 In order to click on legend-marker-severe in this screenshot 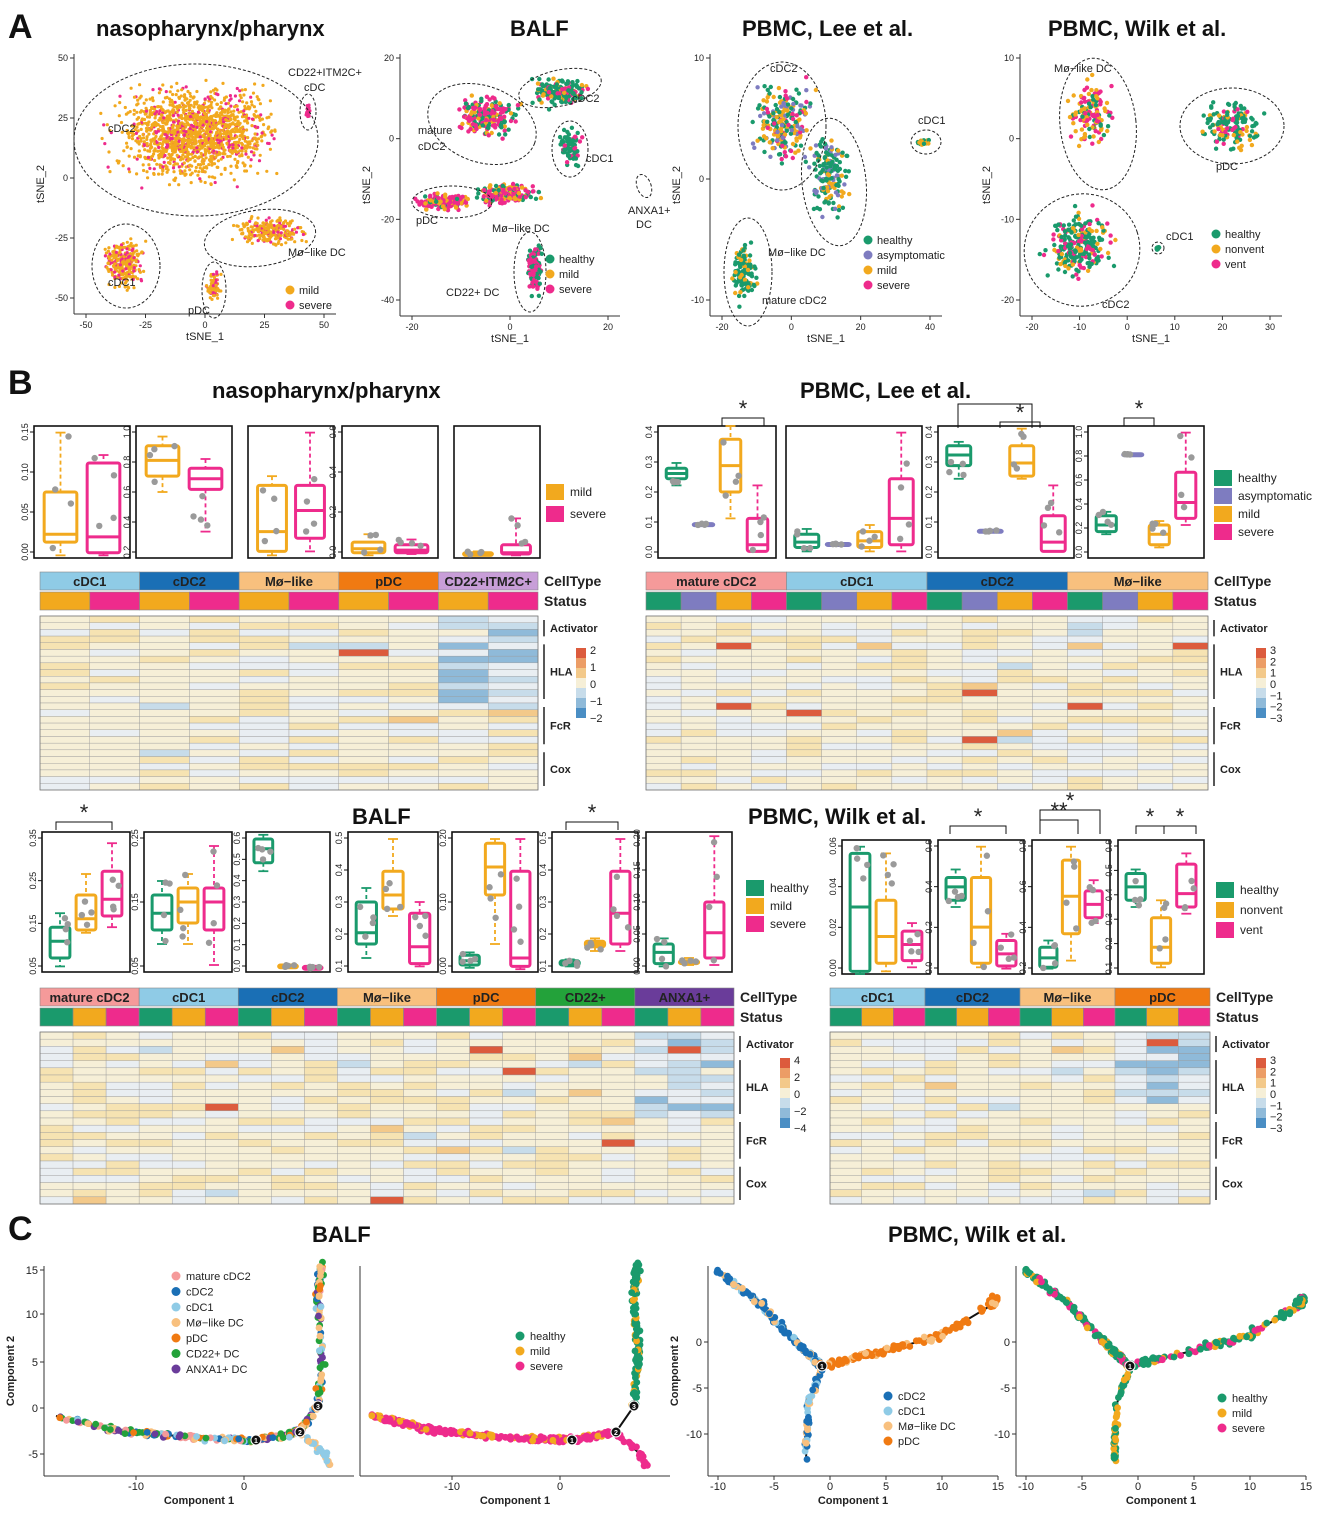, I will do `click(550, 289)`.